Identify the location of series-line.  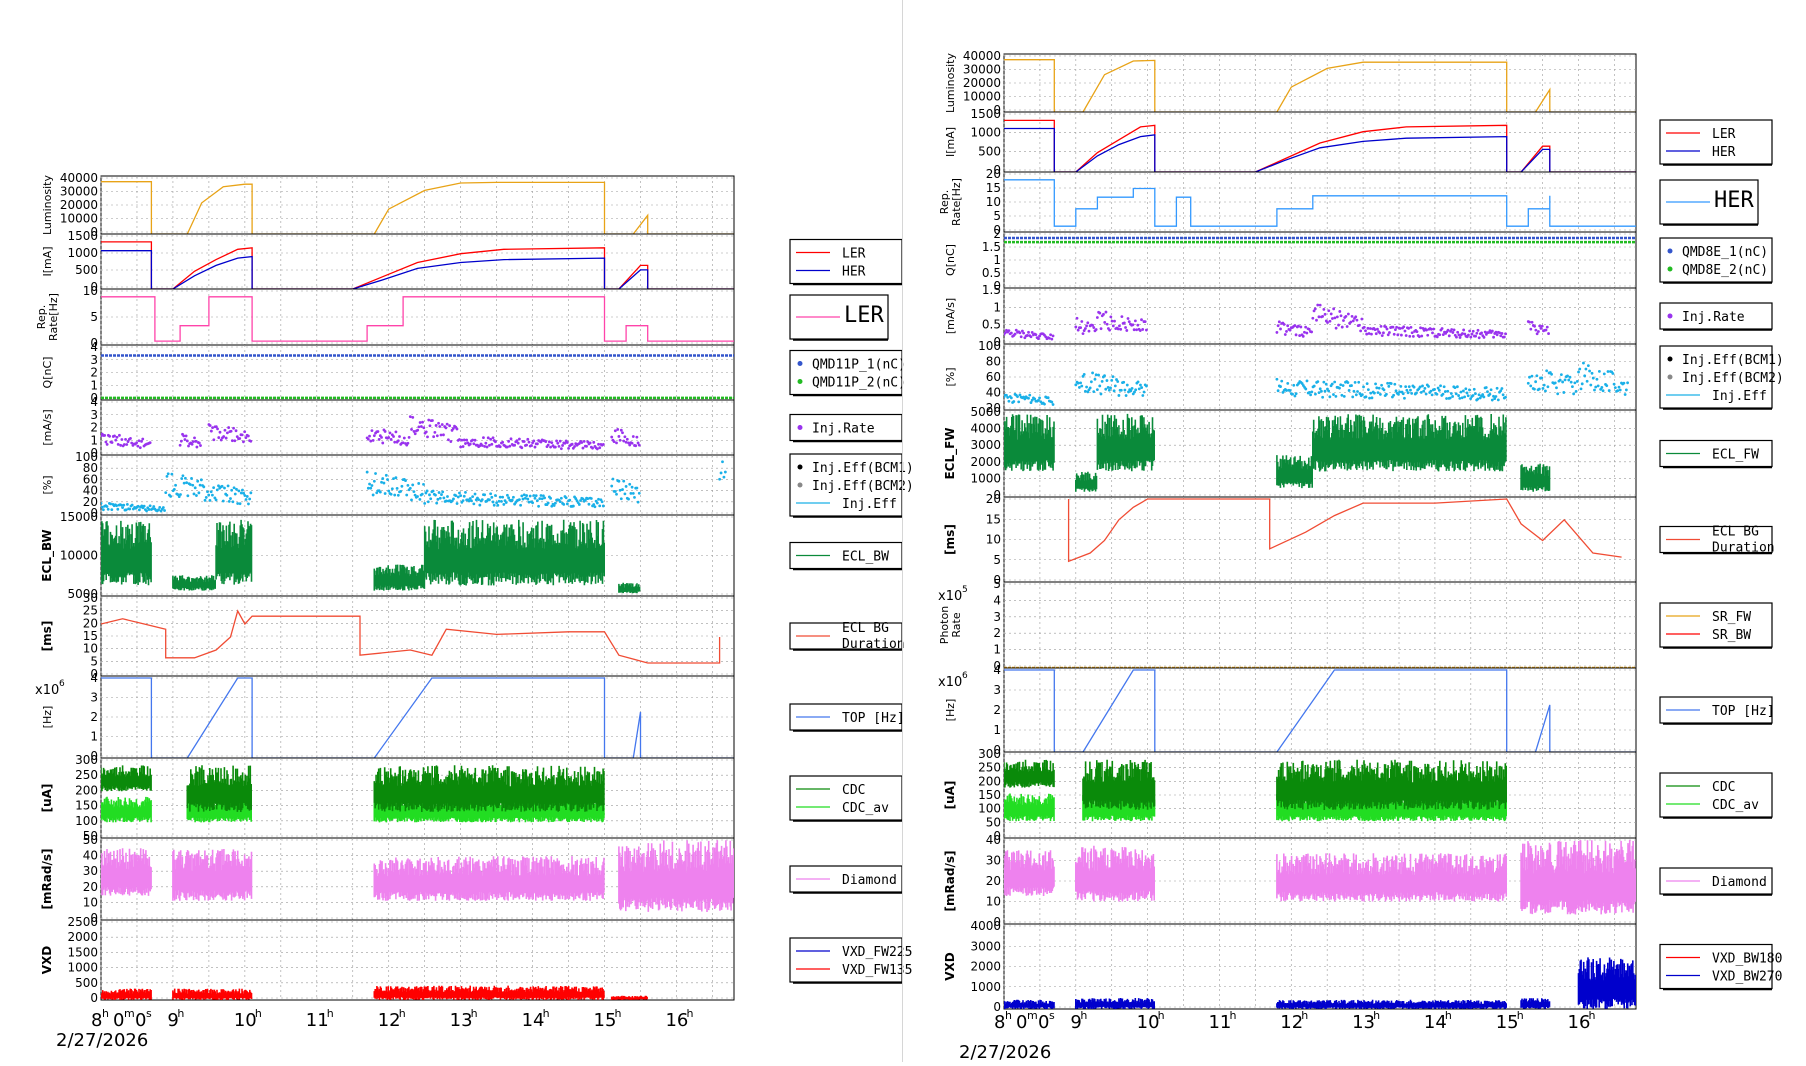
(1344, 530).